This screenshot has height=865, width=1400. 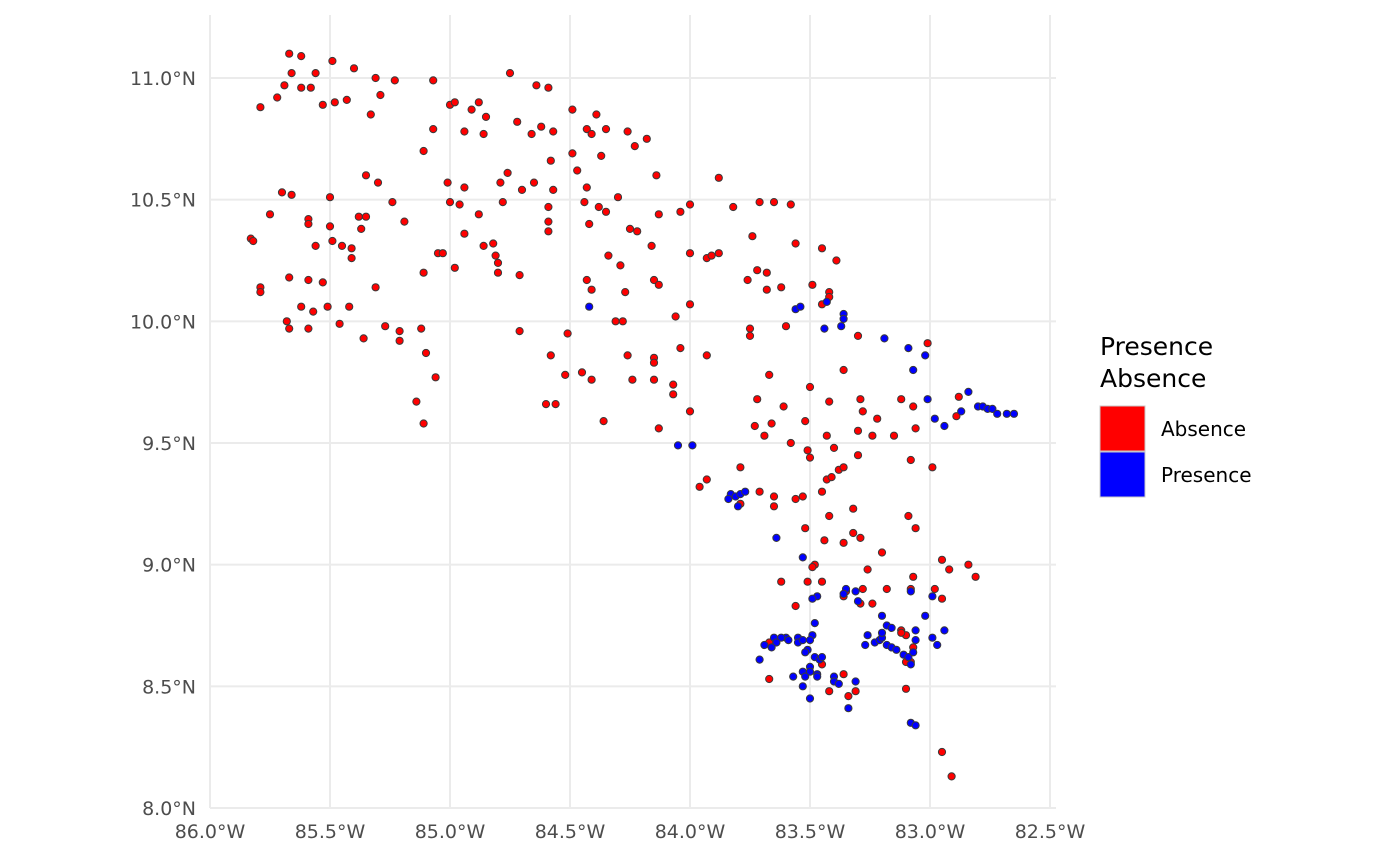 I want to click on legend-title-line-2: Absence, so click(x=1153, y=378).